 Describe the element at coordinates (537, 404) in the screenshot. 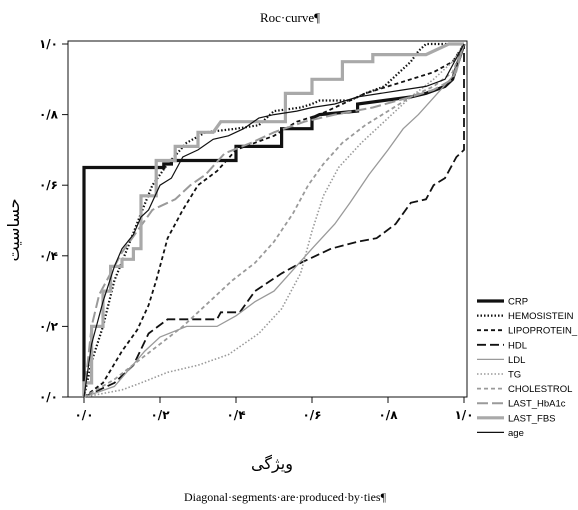

I see `legend-label: LAST_HbA1c` at that location.